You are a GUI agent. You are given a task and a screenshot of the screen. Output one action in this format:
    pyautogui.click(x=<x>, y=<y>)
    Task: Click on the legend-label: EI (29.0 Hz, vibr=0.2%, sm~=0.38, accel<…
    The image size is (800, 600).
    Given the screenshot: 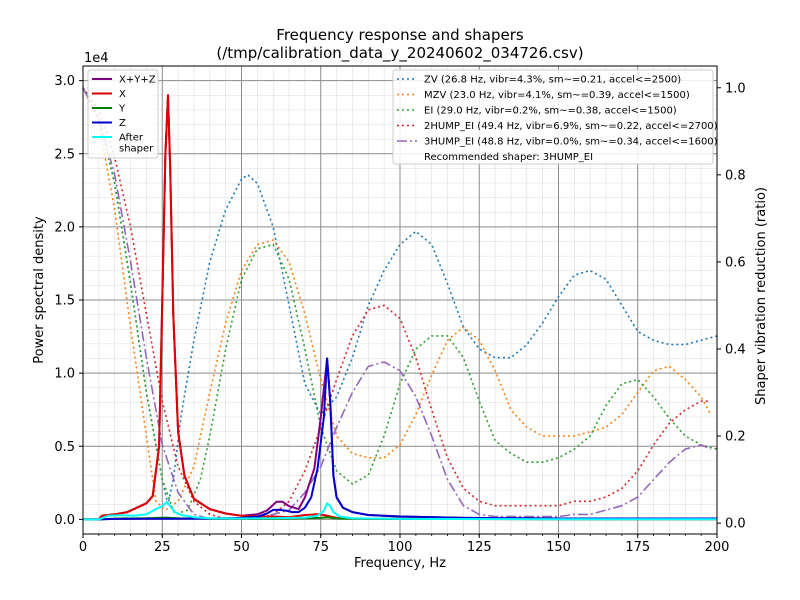 What is the action you would take?
    pyautogui.click(x=550, y=111)
    